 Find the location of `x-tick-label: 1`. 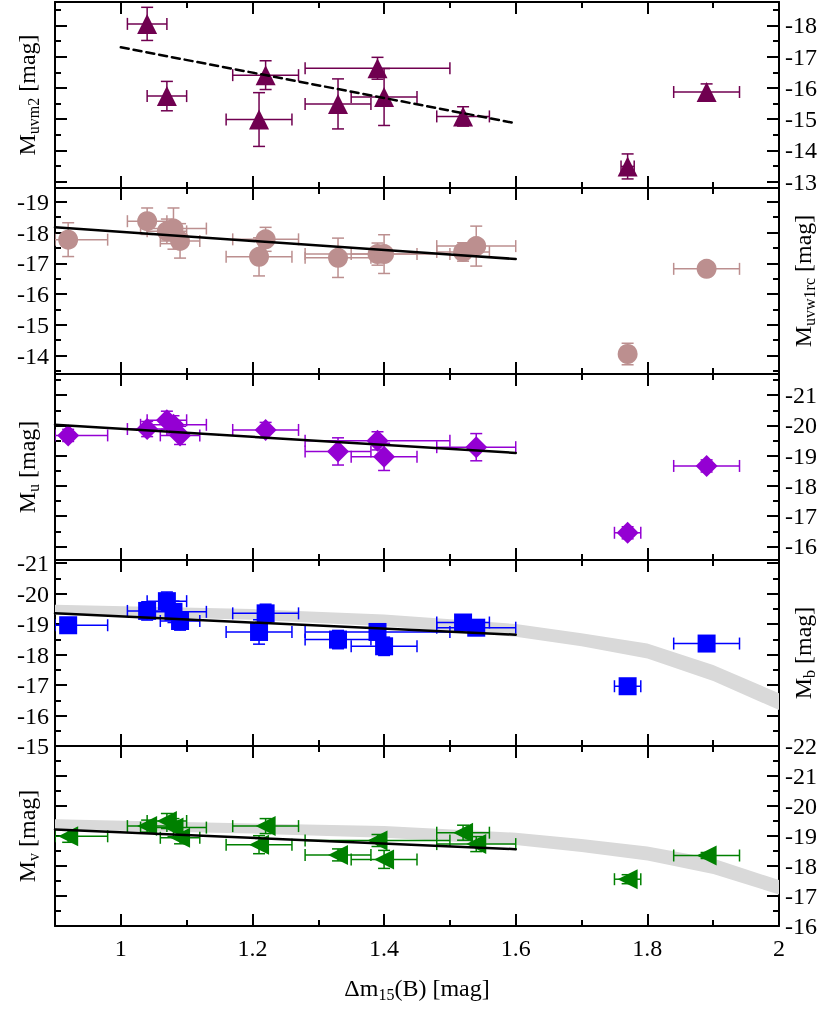

x-tick-label: 1 is located at coordinates (120, 948).